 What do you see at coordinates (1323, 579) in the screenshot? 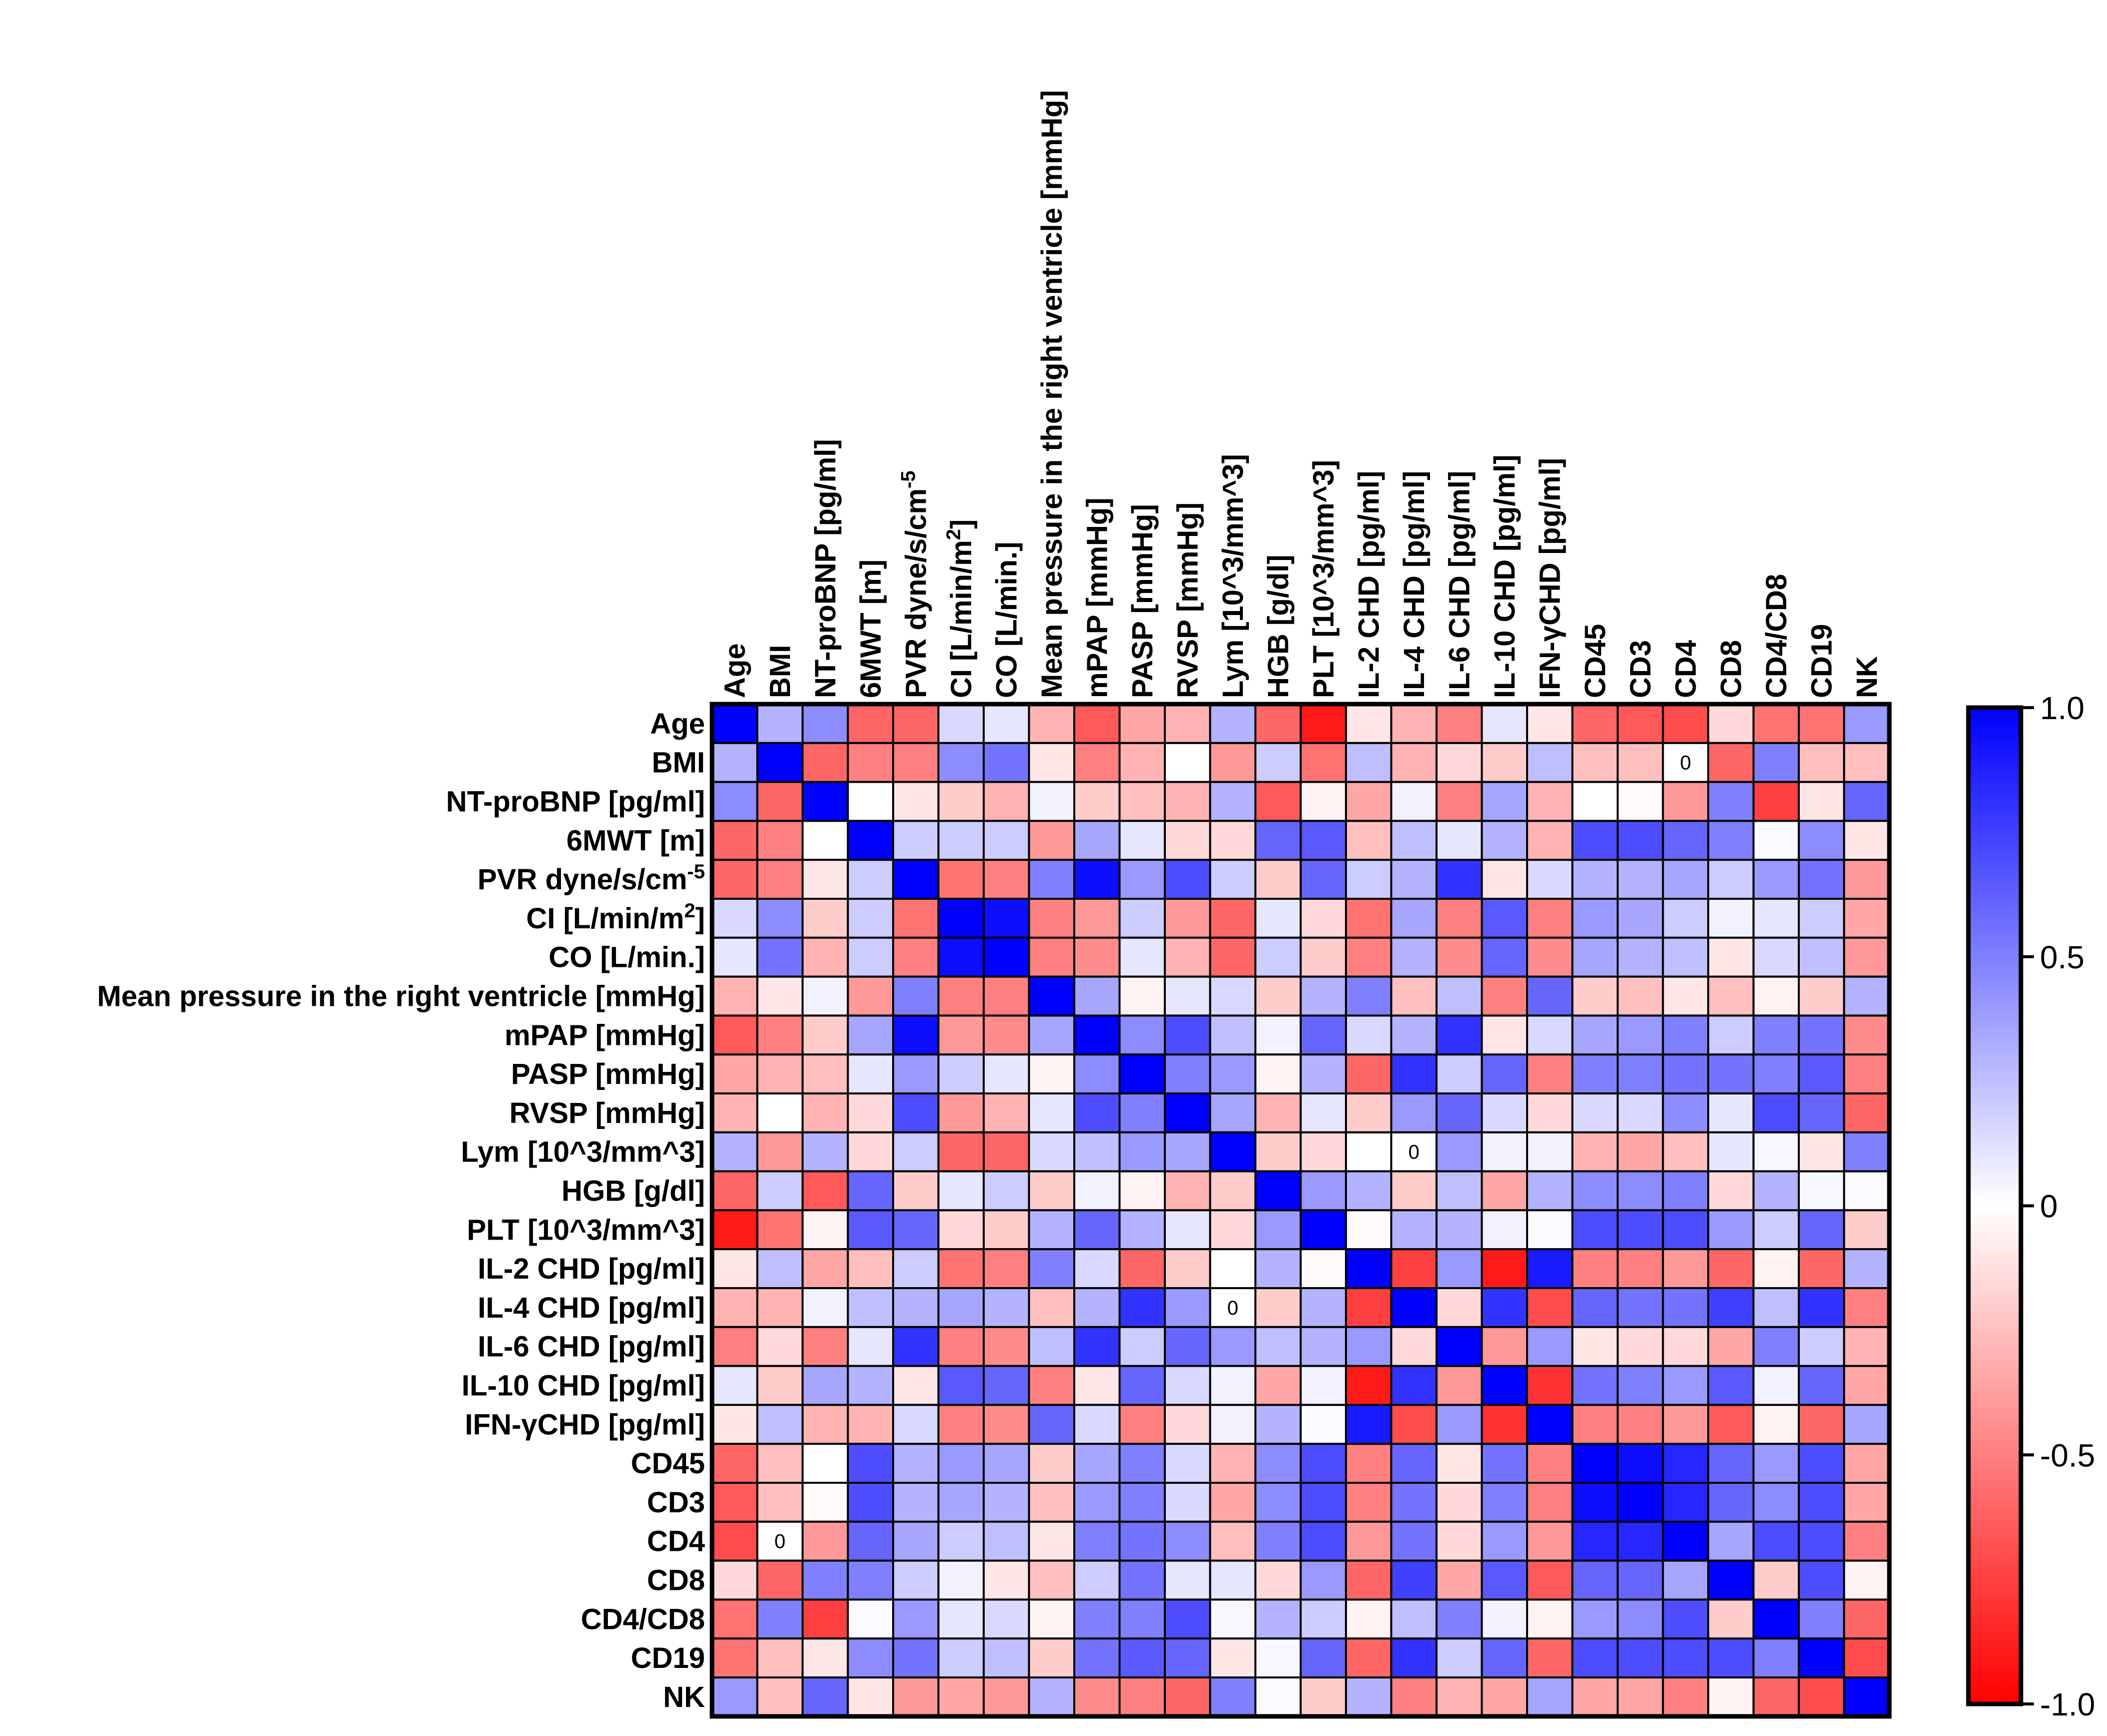
I see `column-label: PLT [10^3/mm^3]` at bounding box center [1323, 579].